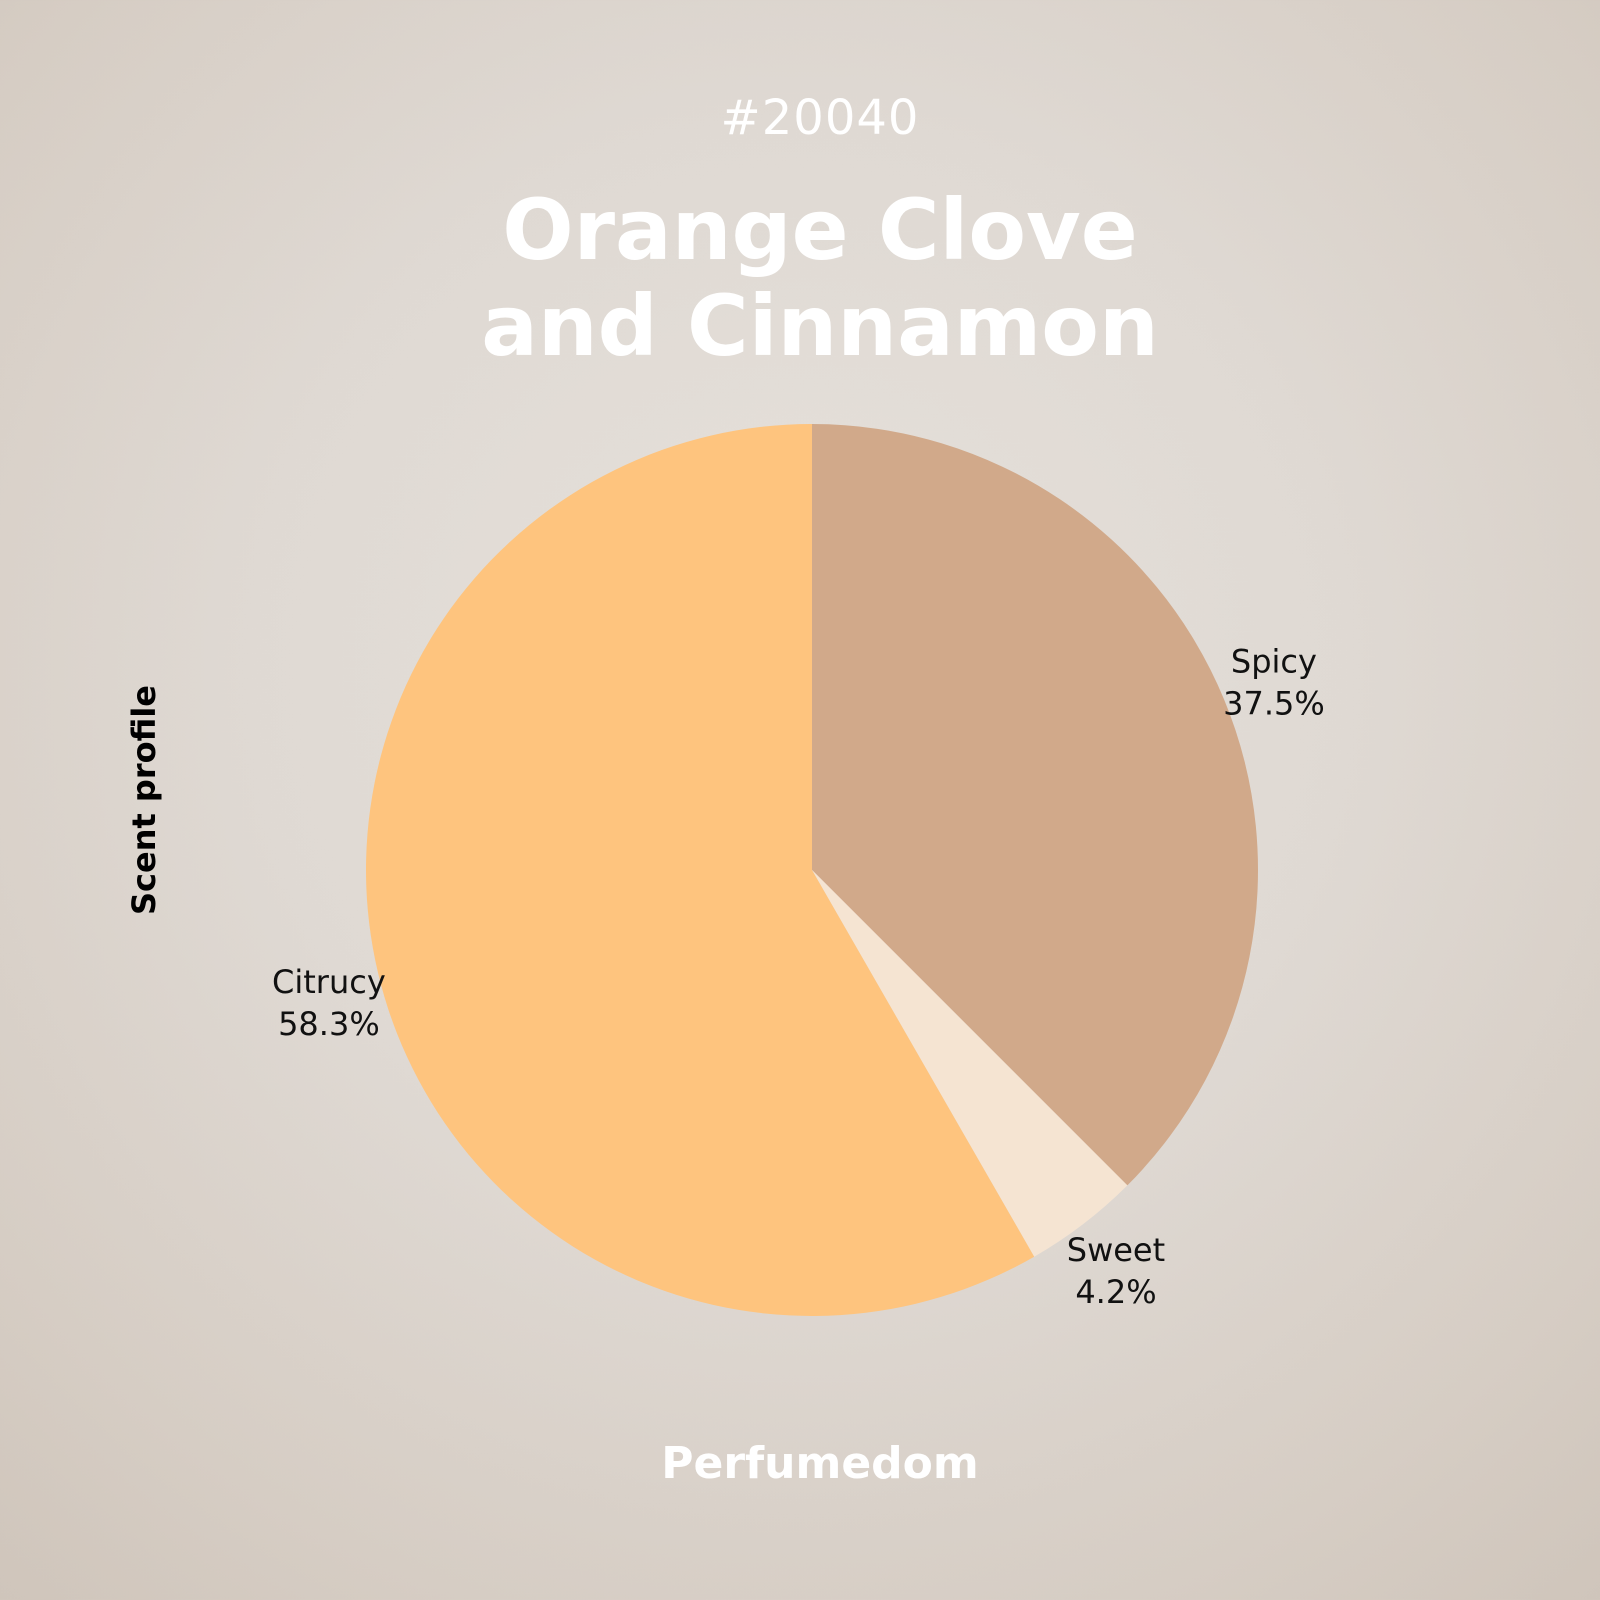 Image resolution: width=1600 pixels, height=1600 pixels. Describe the element at coordinates (1115, 1292) in the screenshot. I see `slice-value-sweet: 4.2%` at that location.